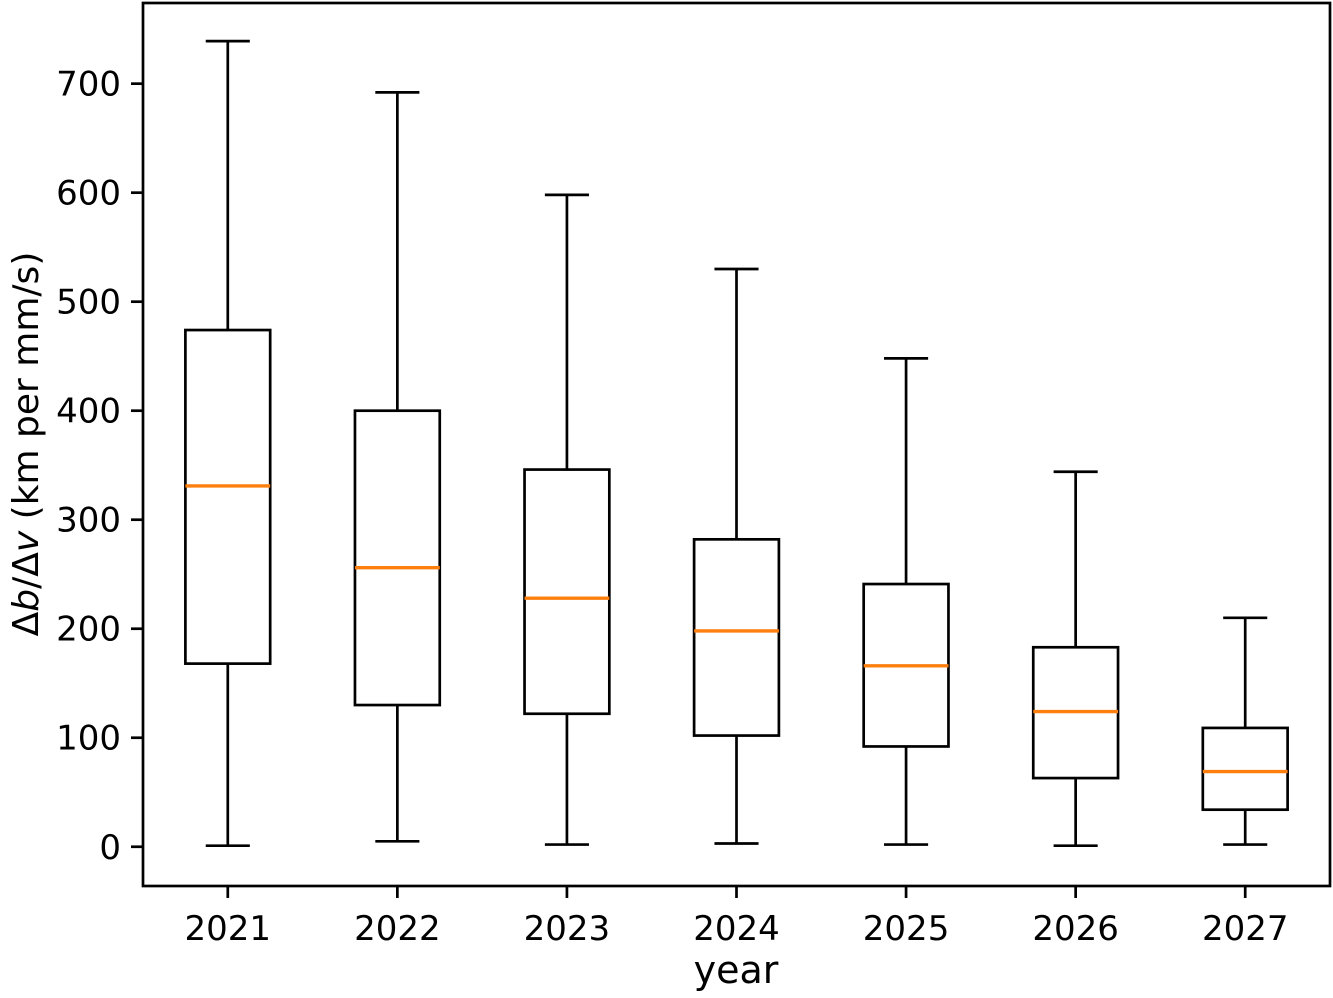  What do you see at coordinates (736, 929) in the screenshot?
I see `x-tick-label: 2024` at bounding box center [736, 929].